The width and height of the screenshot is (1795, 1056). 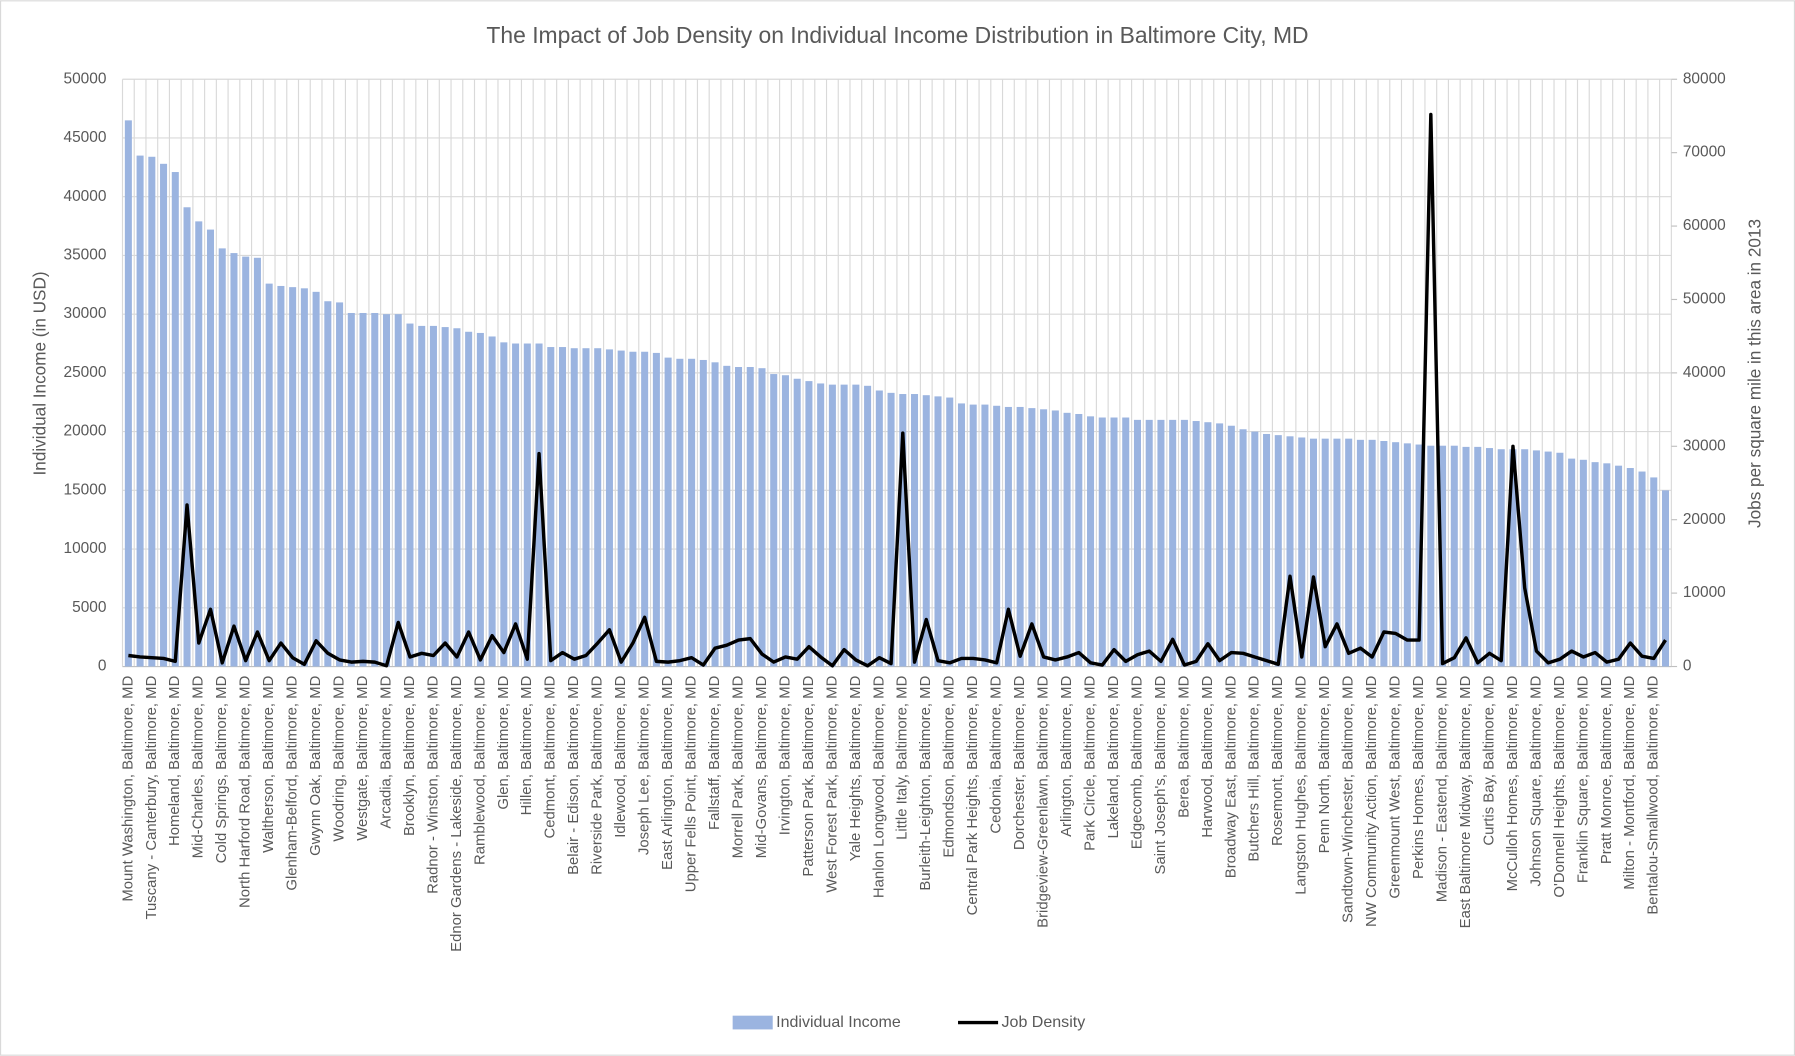 I want to click on x-tick-label: East Baltimore Midway, Baltimore, MD, so click(x=1466, y=801).